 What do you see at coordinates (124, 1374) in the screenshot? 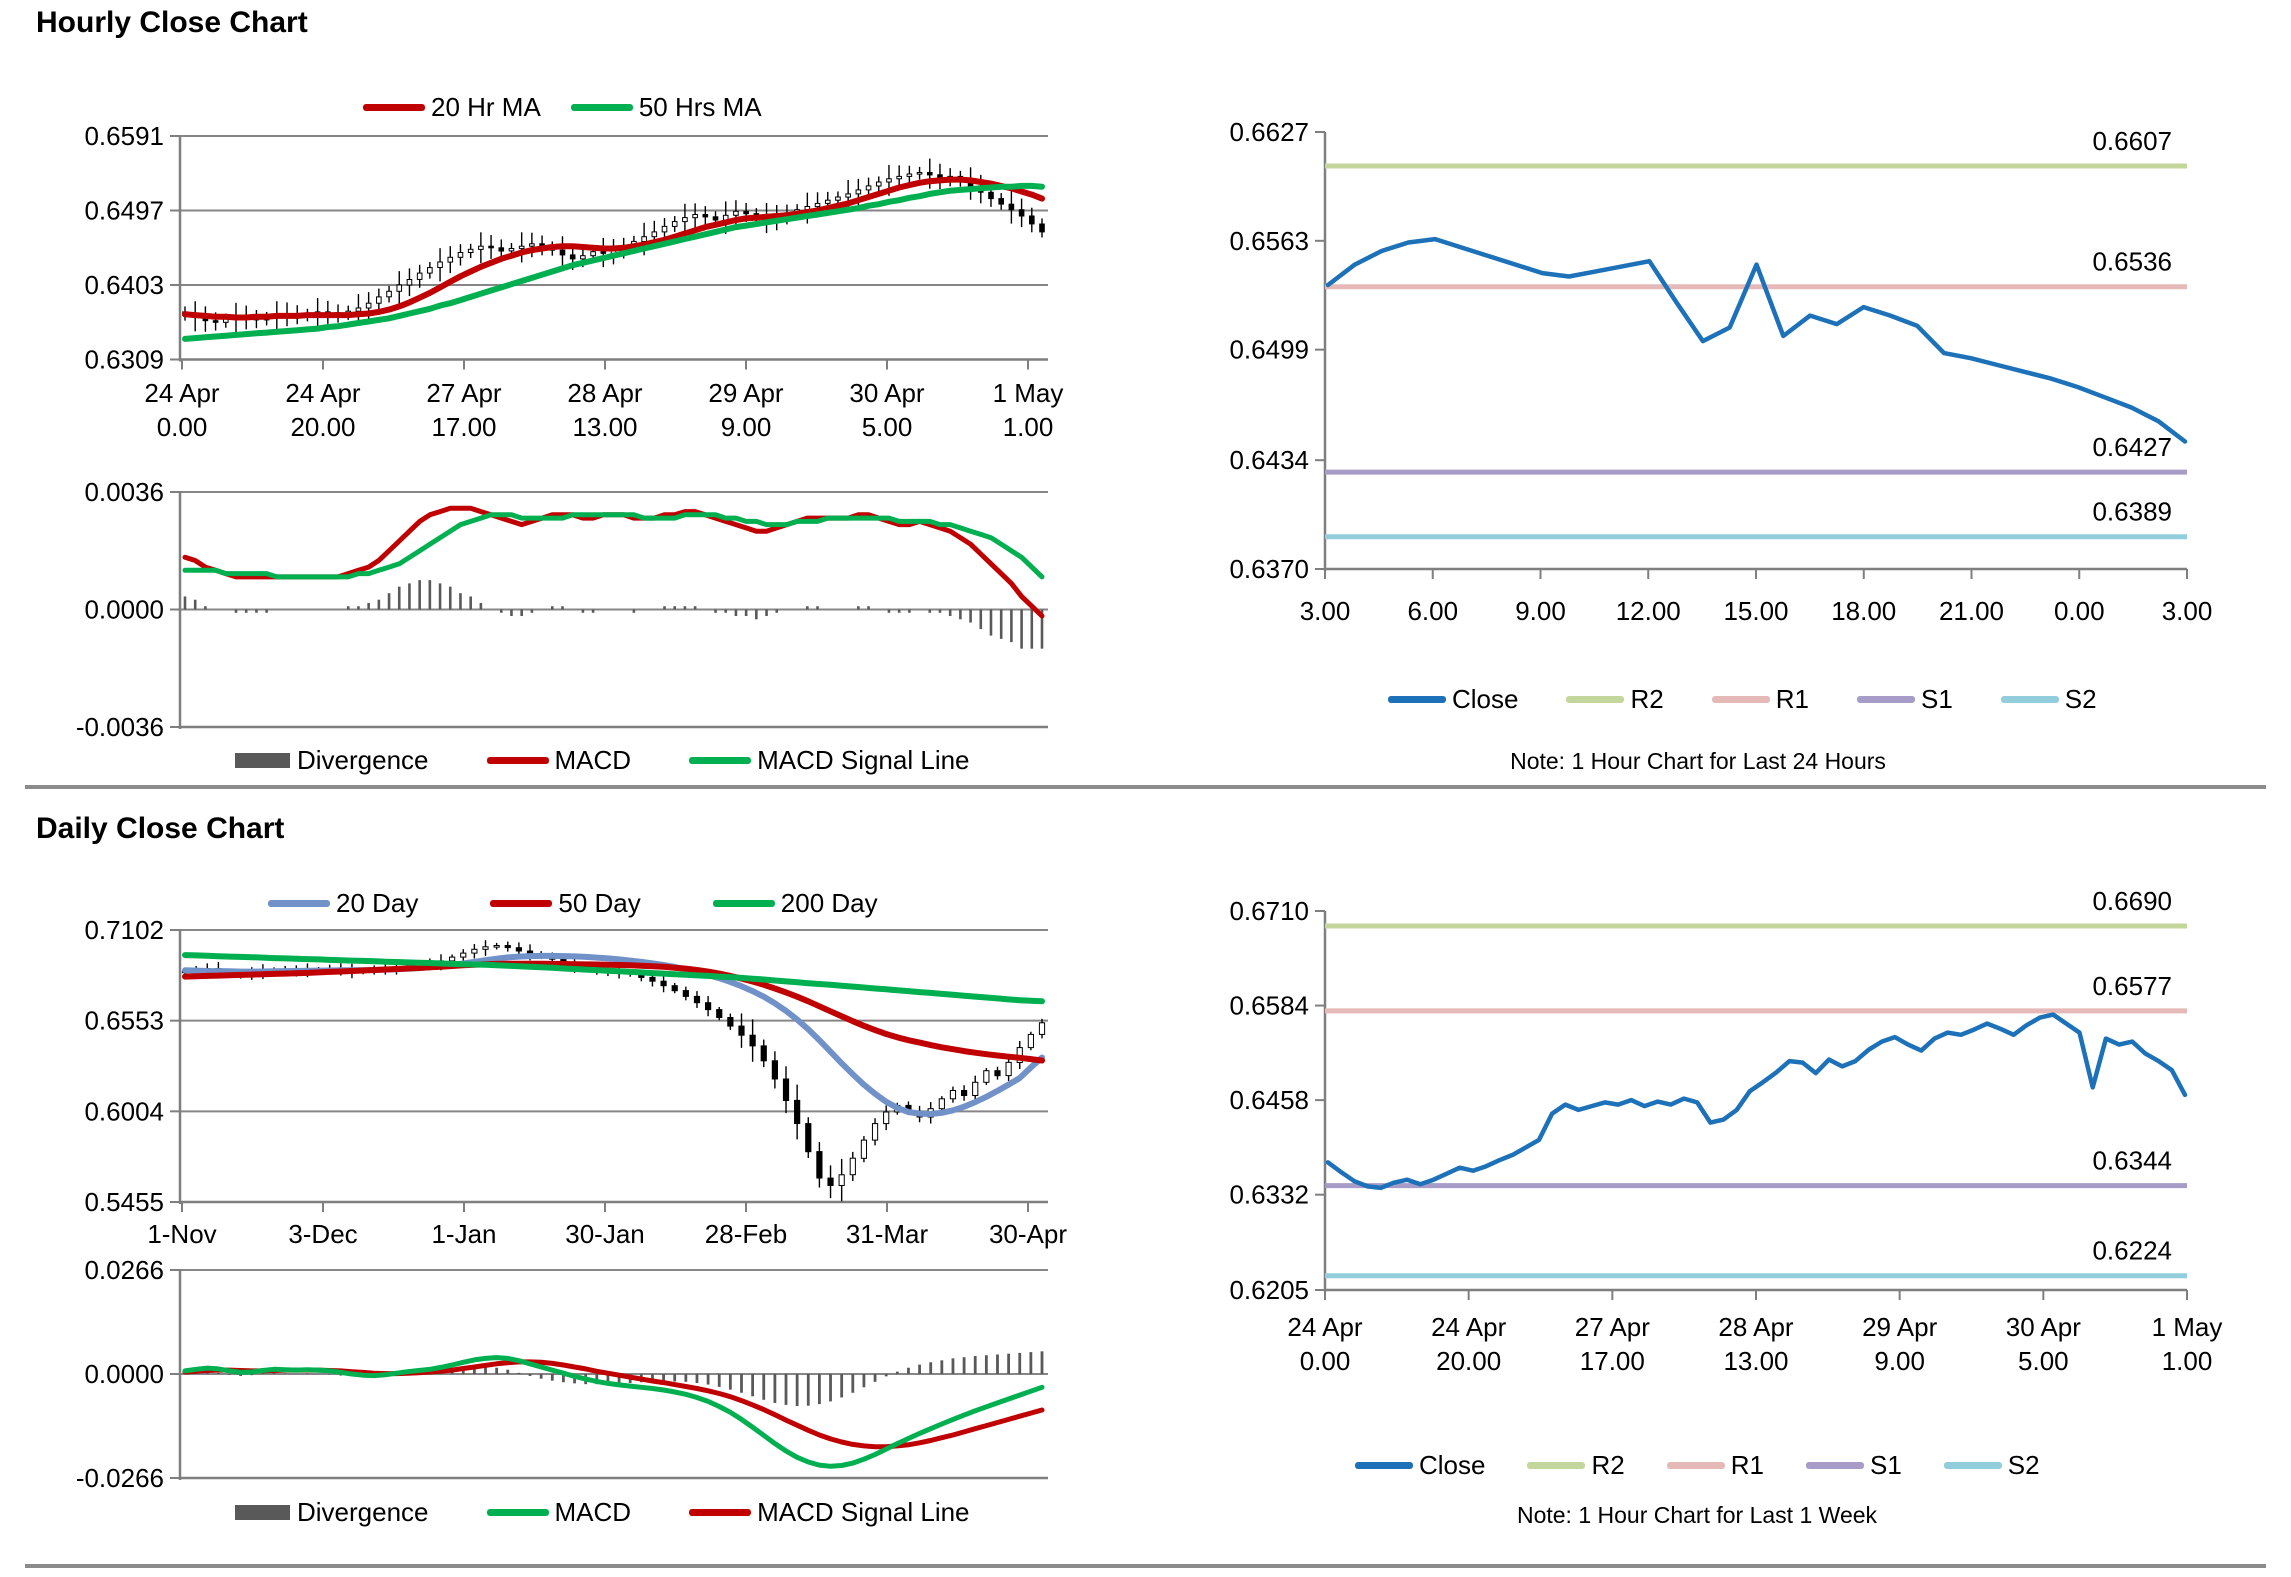
I see `y-tick-label: 0.0000` at bounding box center [124, 1374].